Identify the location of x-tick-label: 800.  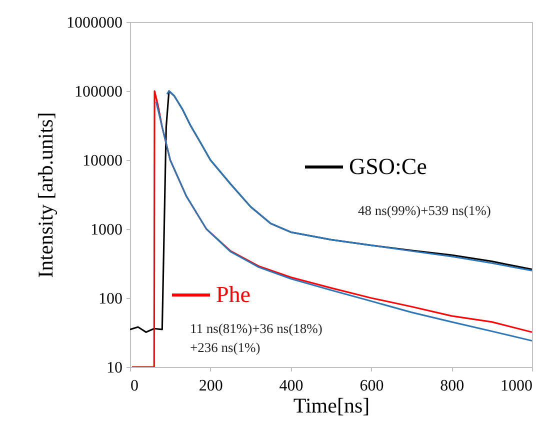
(452, 386).